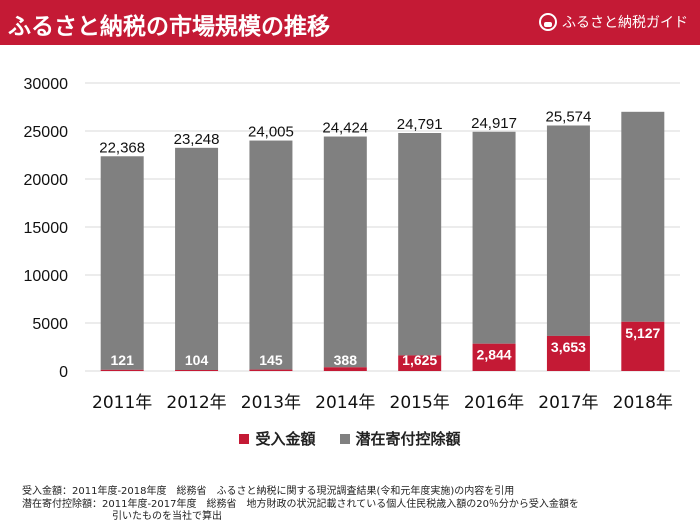  Describe the element at coordinates (568, 403) in the screenshot. I see `x-tick-label: 2017年` at that location.